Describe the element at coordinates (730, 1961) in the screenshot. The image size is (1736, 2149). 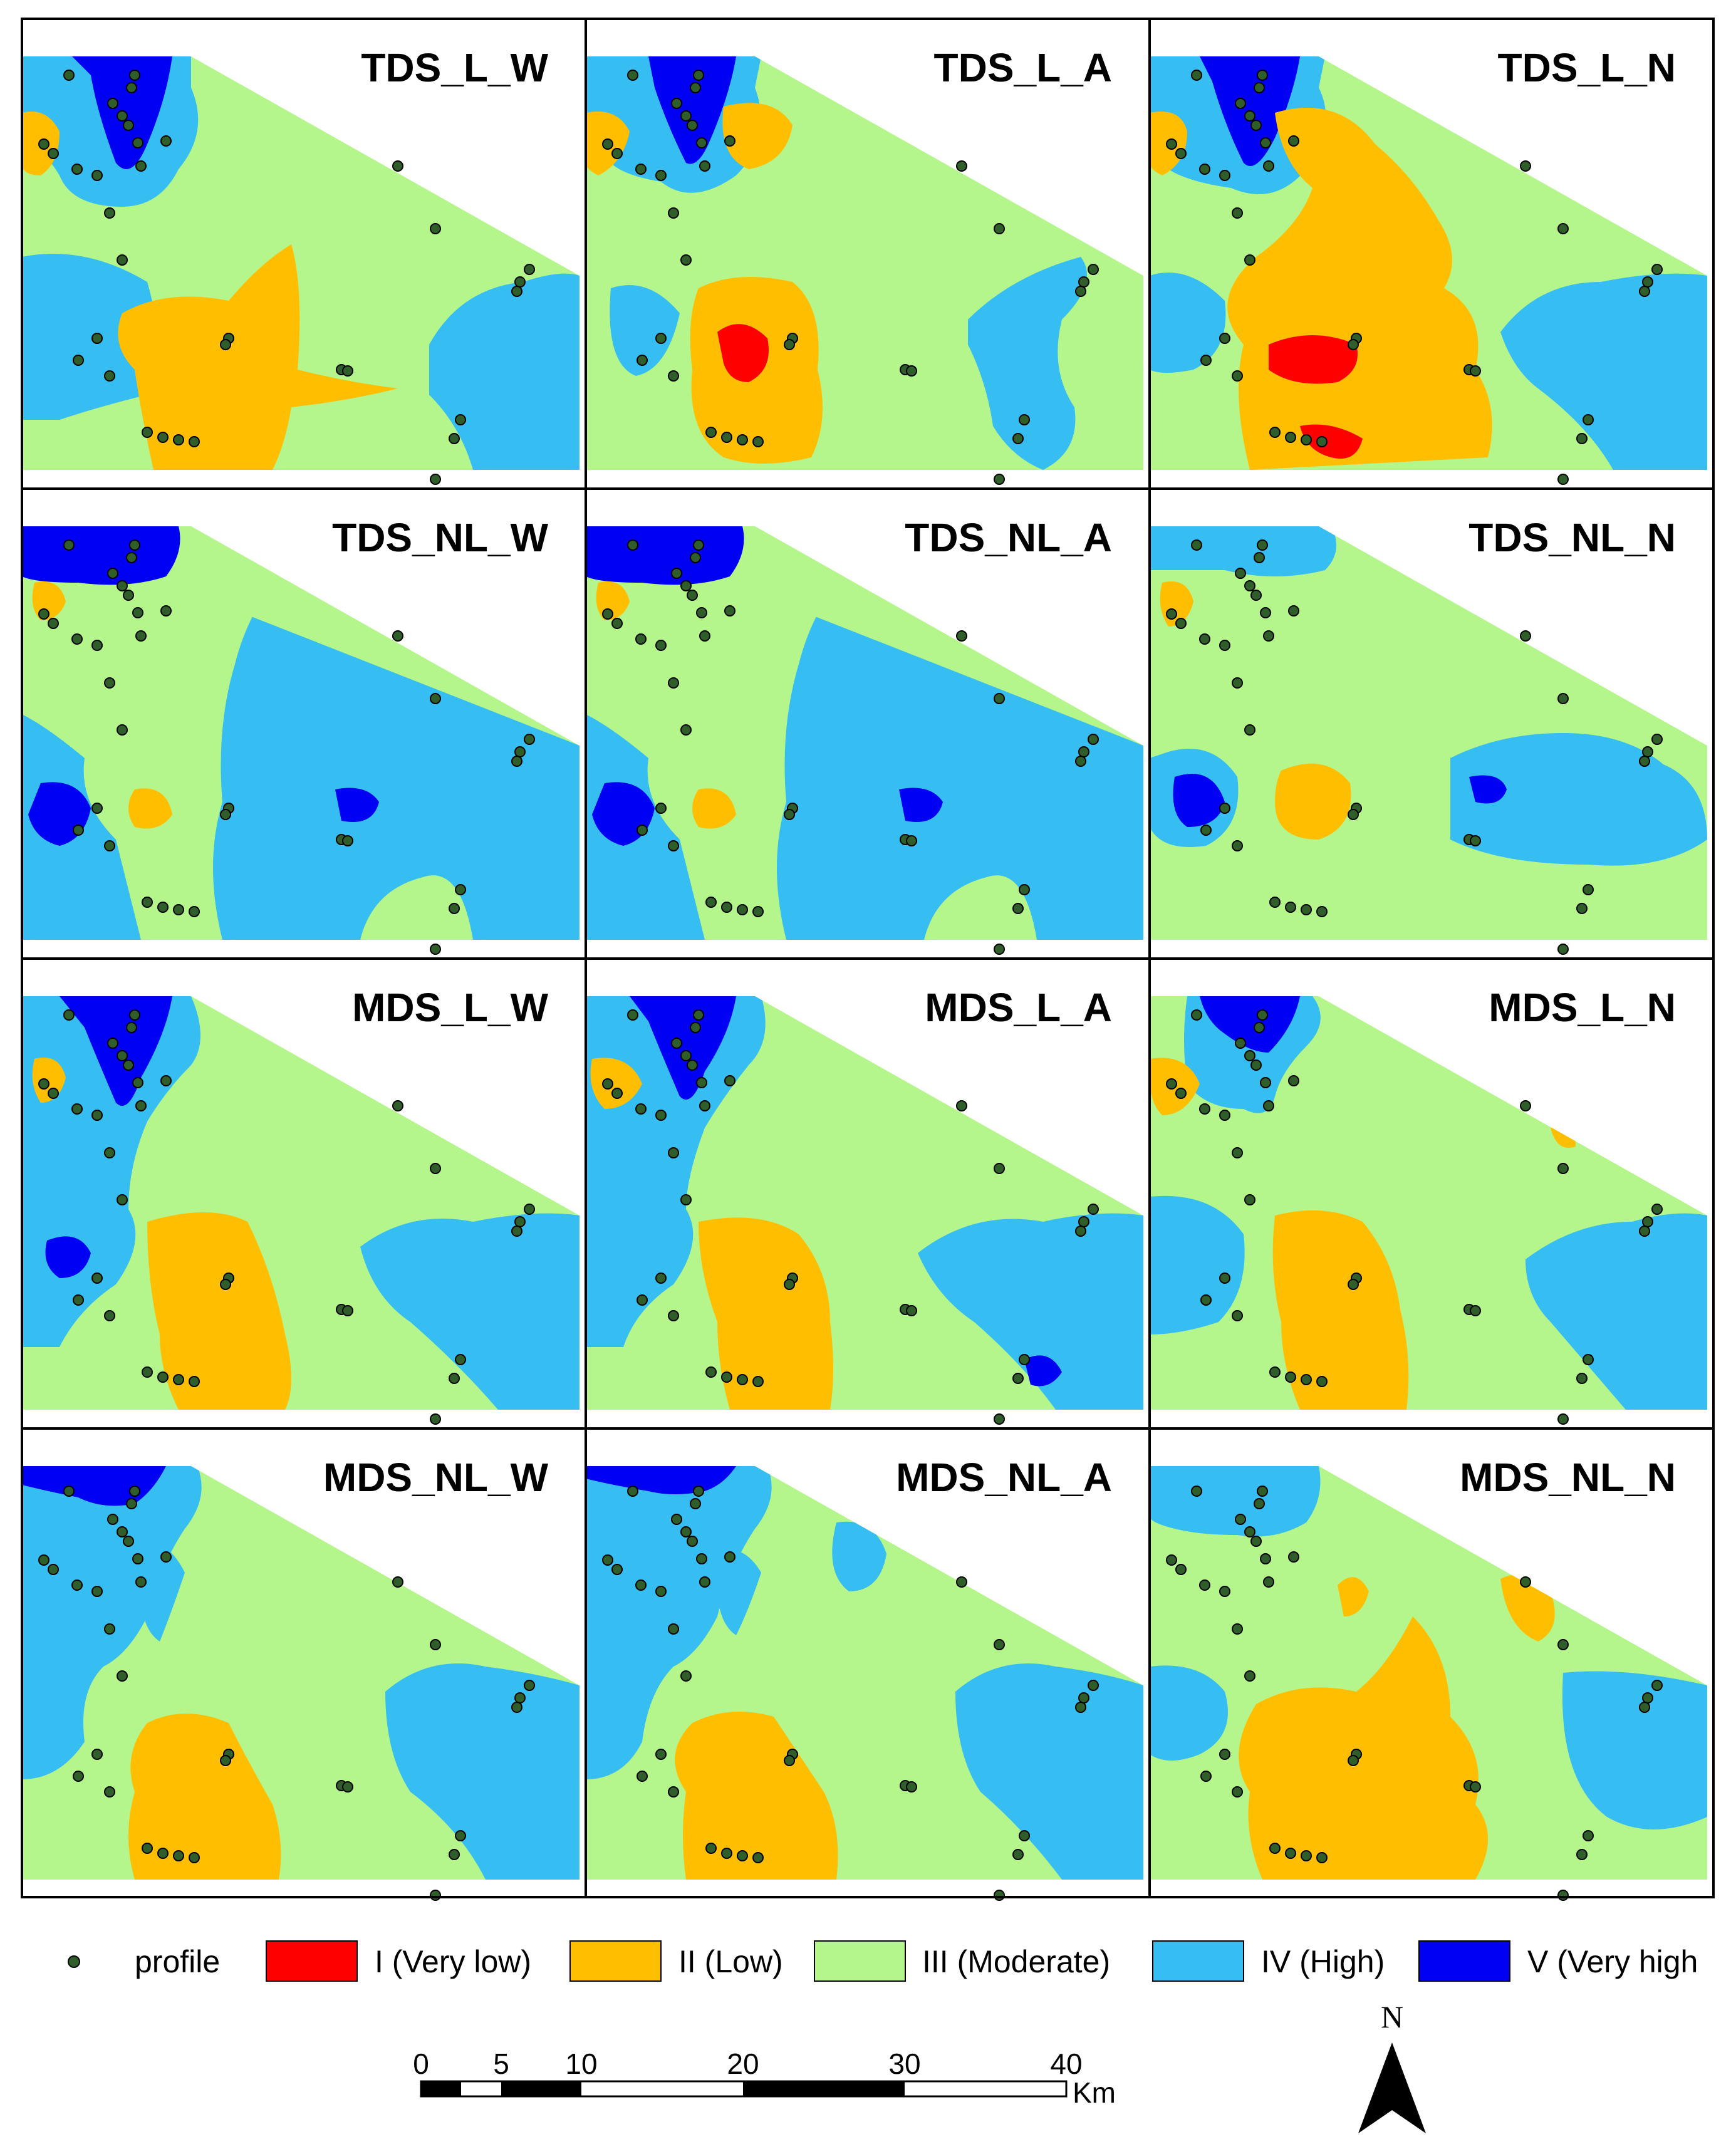
I see `legend-label-class-2: II (Low)` at that location.